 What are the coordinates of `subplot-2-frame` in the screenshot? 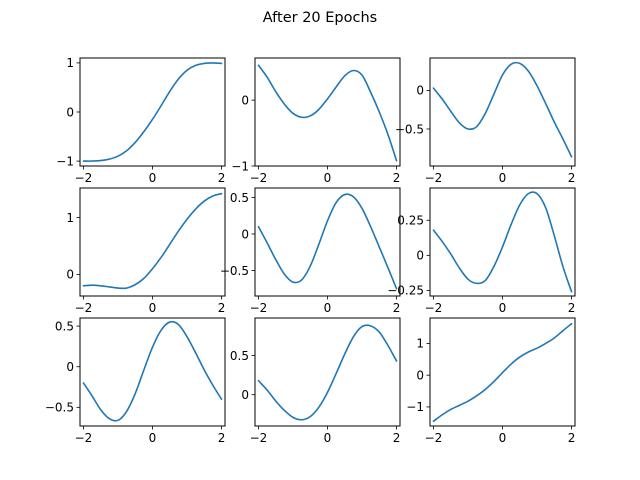 It's located at (327, 112).